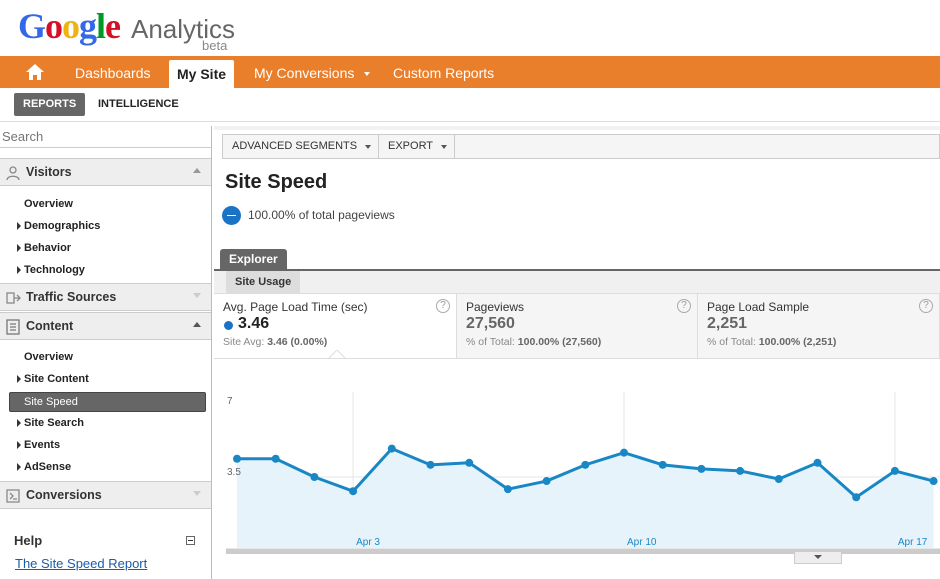  Describe the element at coordinates (234, 472) in the screenshot. I see `y-tick-label-1: 3.5` at that location.